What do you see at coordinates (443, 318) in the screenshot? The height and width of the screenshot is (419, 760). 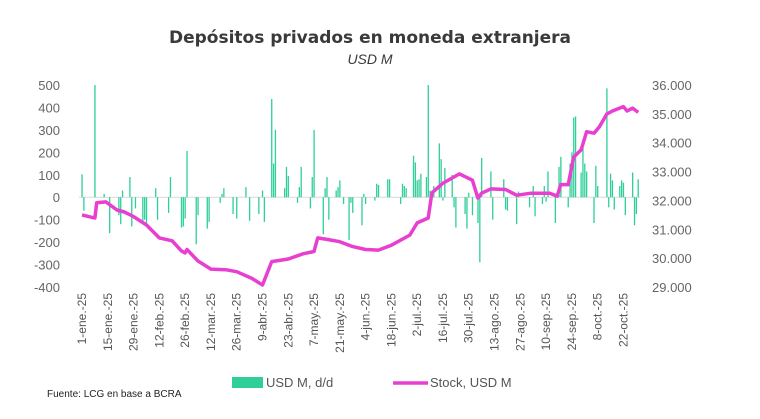 I see `x-tick-label: 16-jul.-25` at bounding box center [443, 318].